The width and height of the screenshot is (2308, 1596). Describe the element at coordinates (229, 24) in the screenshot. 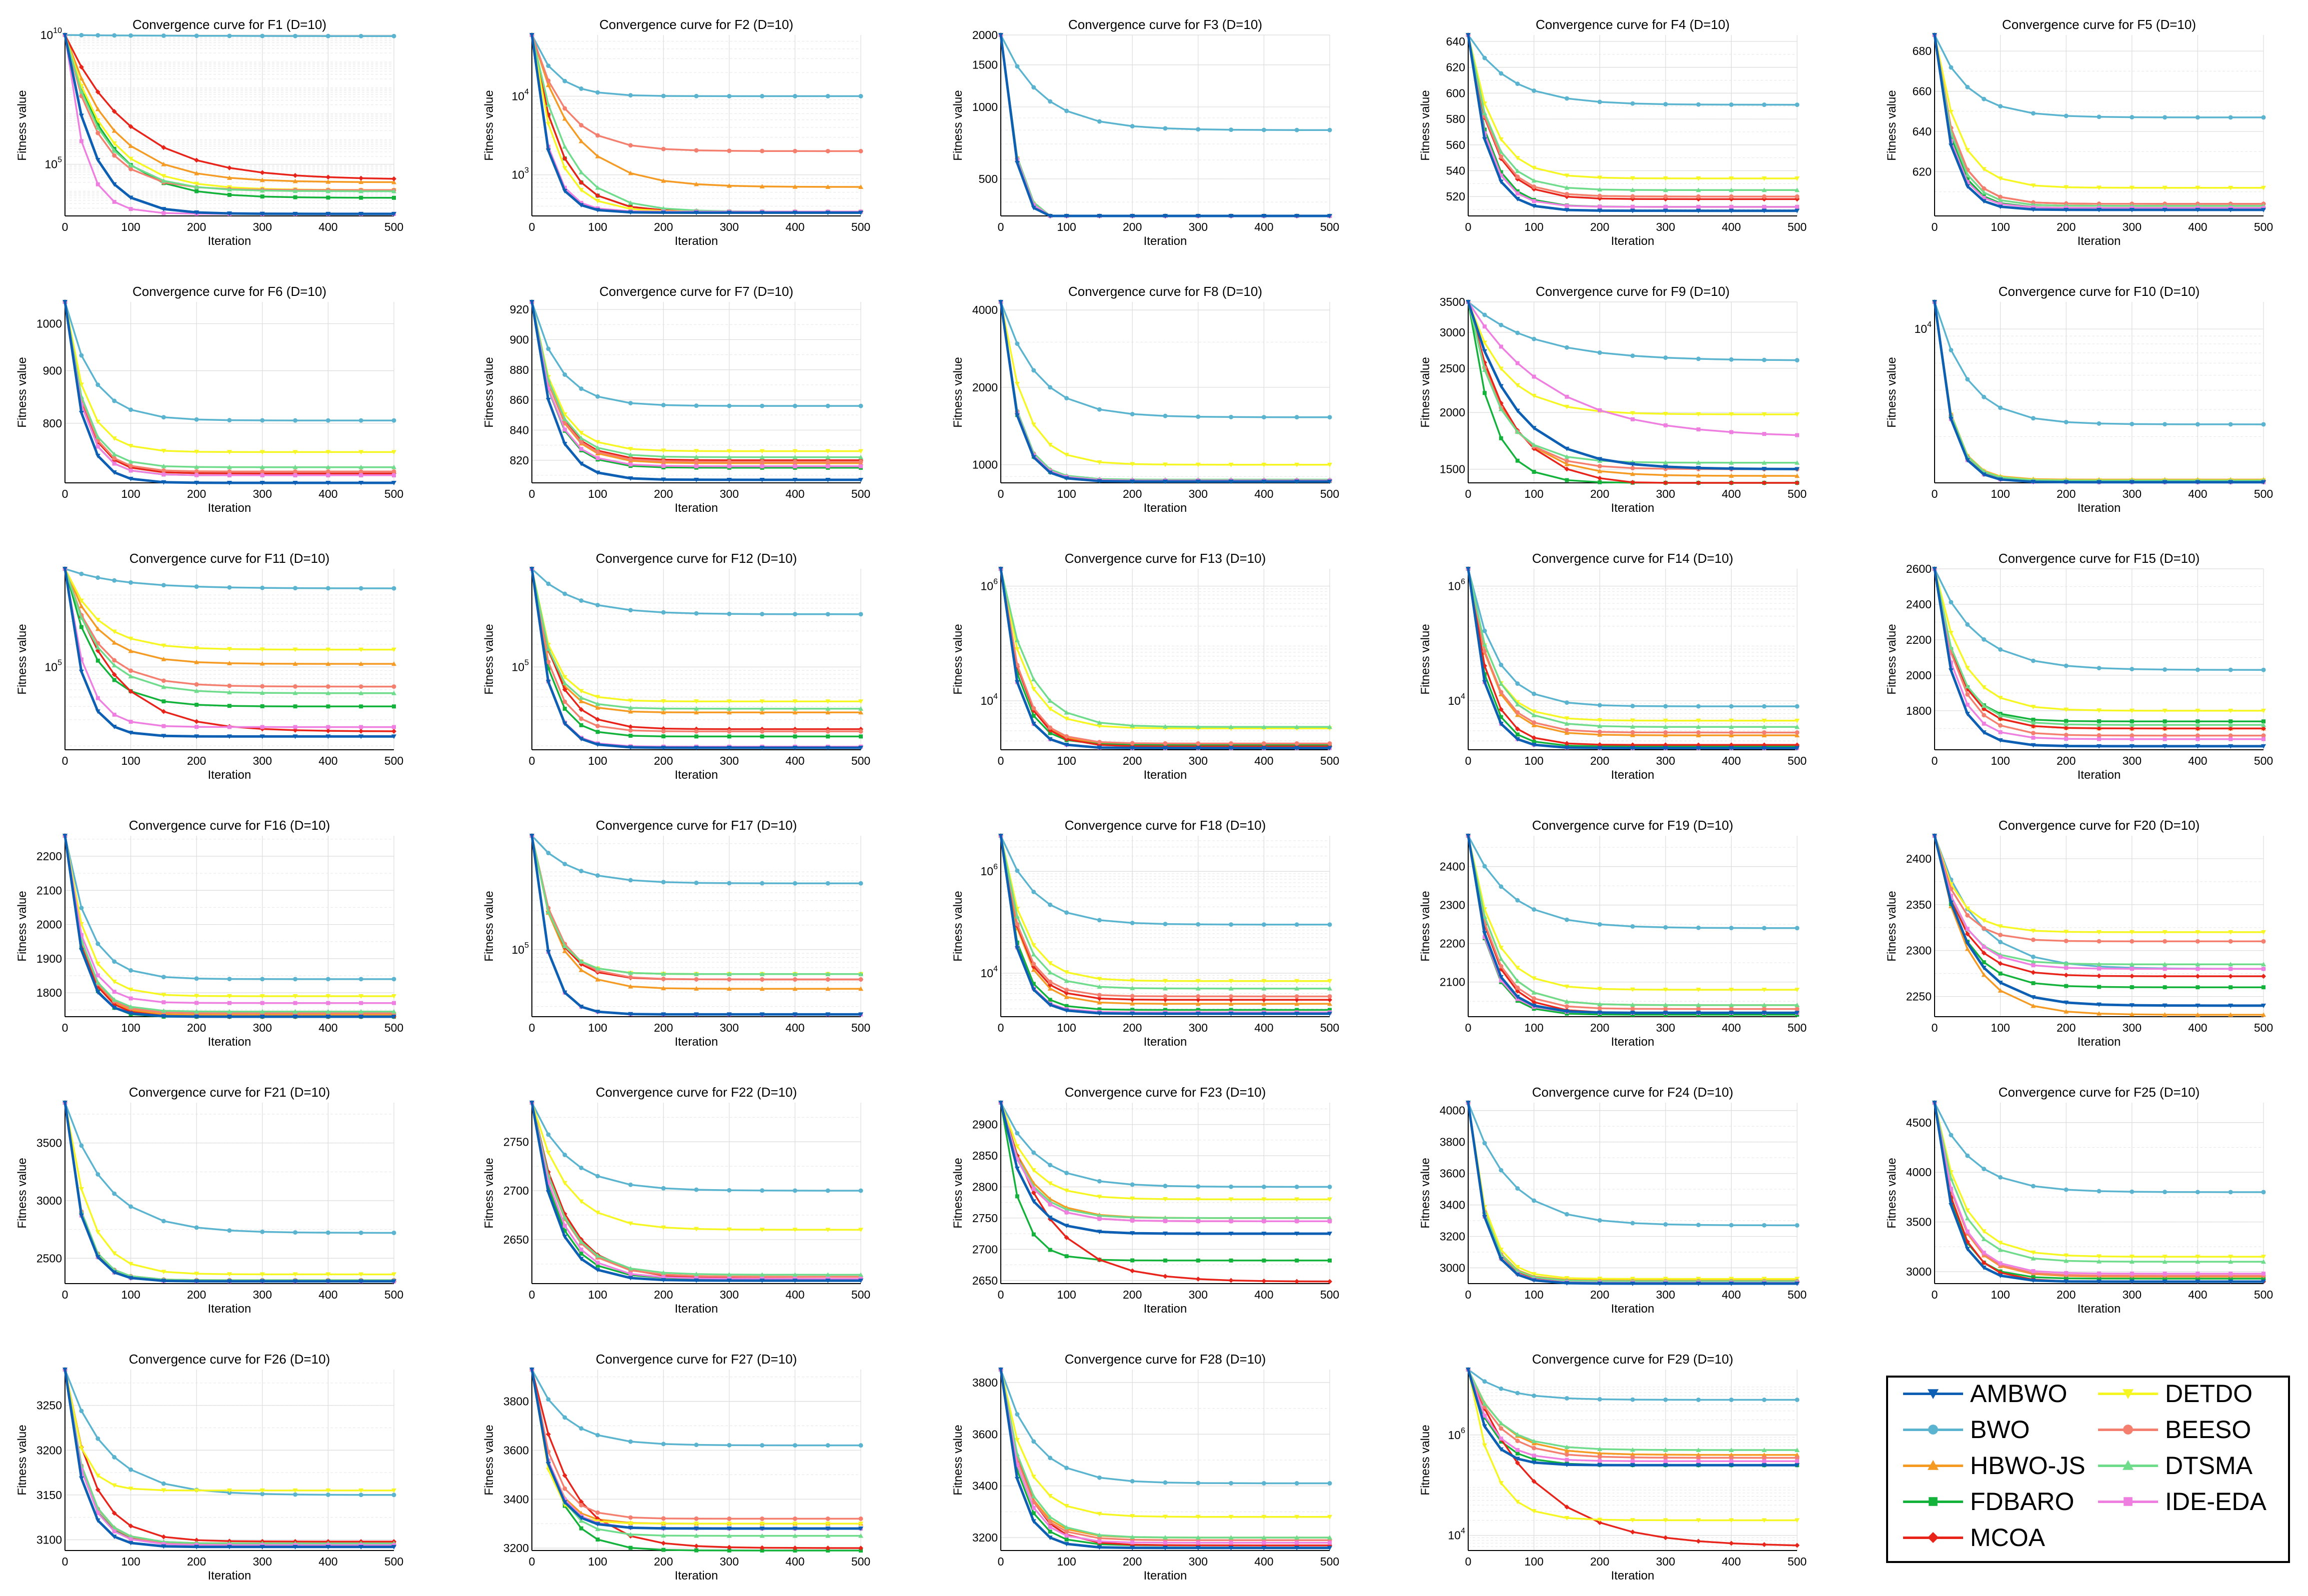

I see `chart-title: Convergence curve for F1 (D=10)` at that location.